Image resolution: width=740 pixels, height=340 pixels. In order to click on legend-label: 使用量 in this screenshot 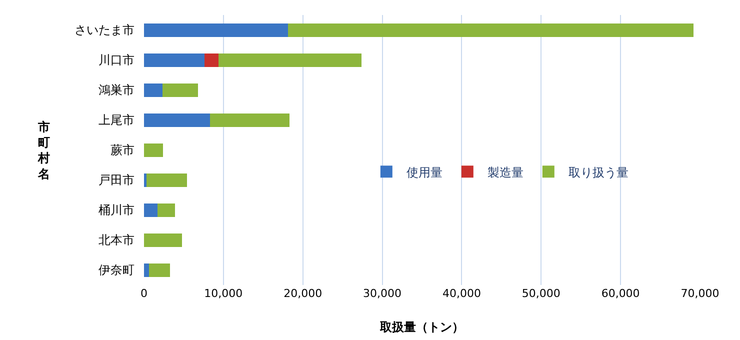, I will do `click(424, 172)`.